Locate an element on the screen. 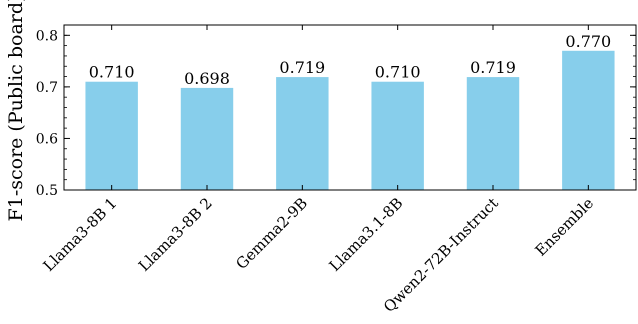  value-label-3: 0.719 is located at coordinates (302, 67).